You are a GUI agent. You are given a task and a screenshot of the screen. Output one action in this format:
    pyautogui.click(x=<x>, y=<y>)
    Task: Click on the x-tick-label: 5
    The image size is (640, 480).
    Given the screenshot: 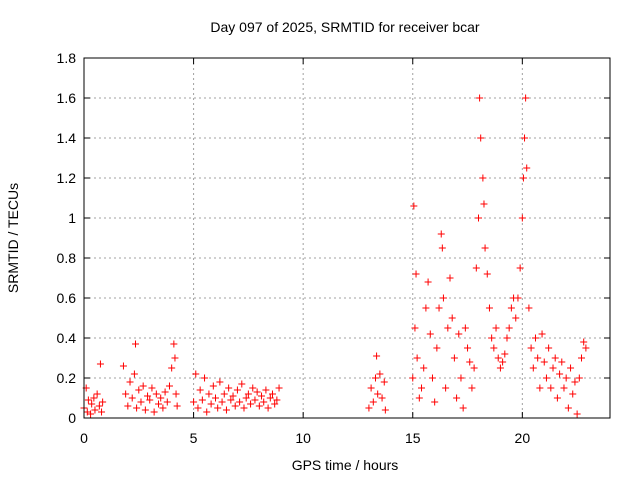 What is the action you would take?
    pyautogui.click(x=194, y=438)
    